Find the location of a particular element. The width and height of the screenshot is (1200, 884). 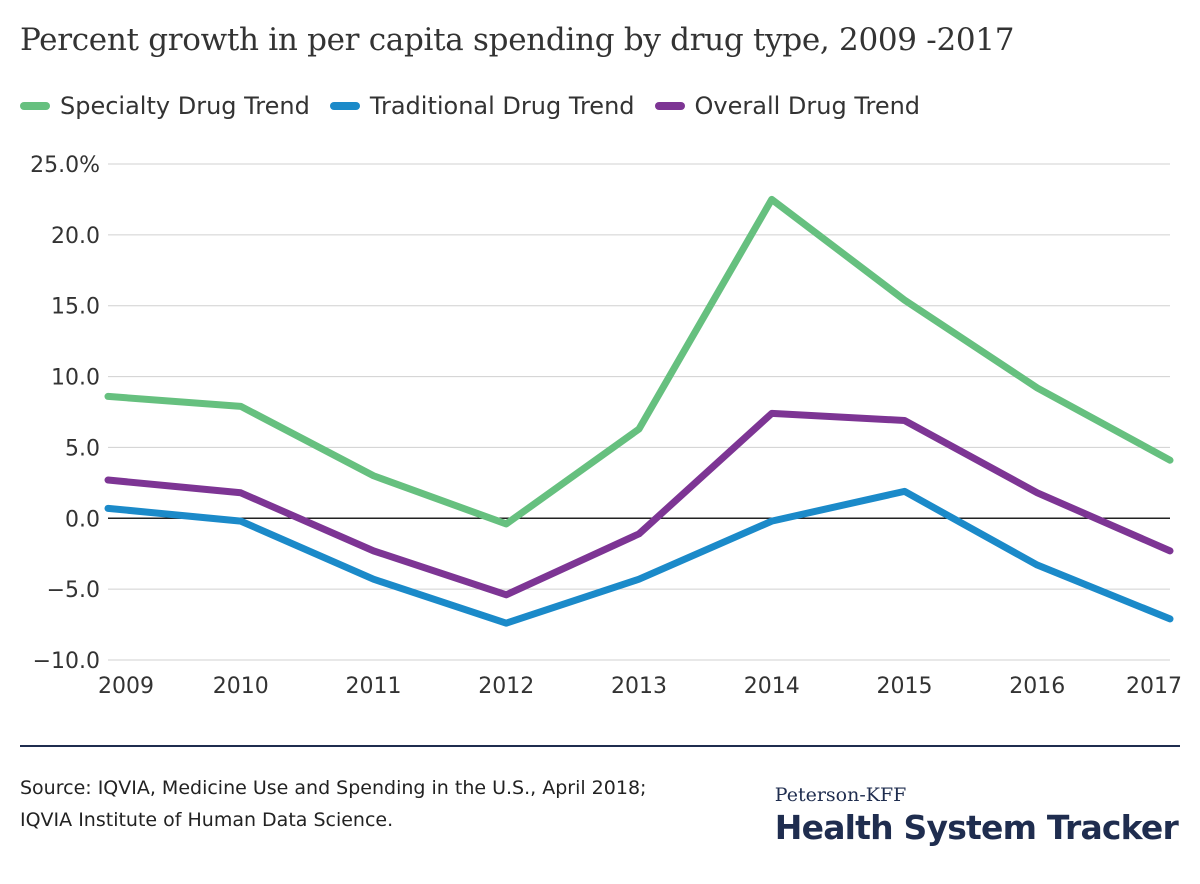

x-tick-label: 2015 is located at coordinates (905, 686).